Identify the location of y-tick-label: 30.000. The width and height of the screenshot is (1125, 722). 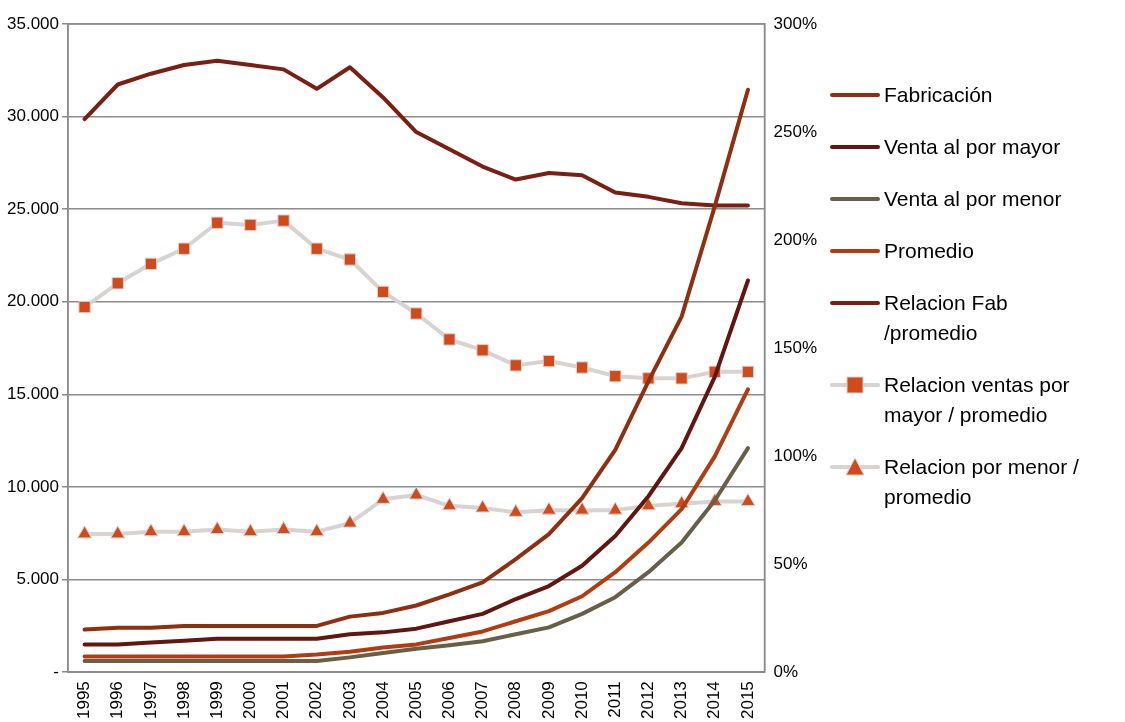
(33, 116).